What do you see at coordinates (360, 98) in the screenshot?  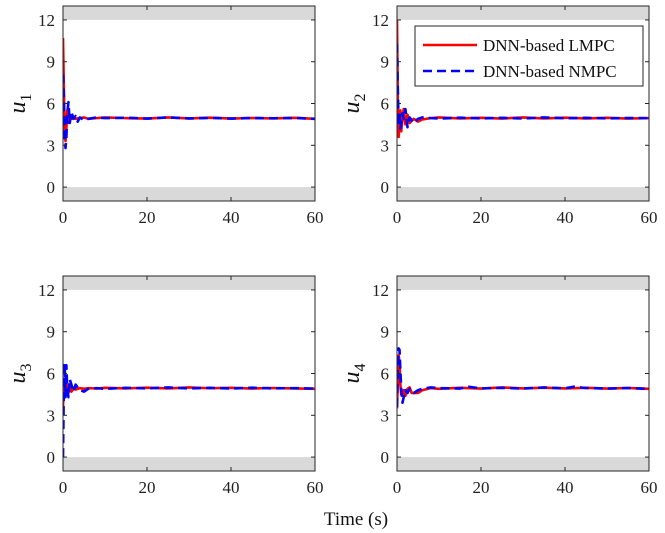 I see `y-label-subscript: 2` at bounding box center [360, 98].